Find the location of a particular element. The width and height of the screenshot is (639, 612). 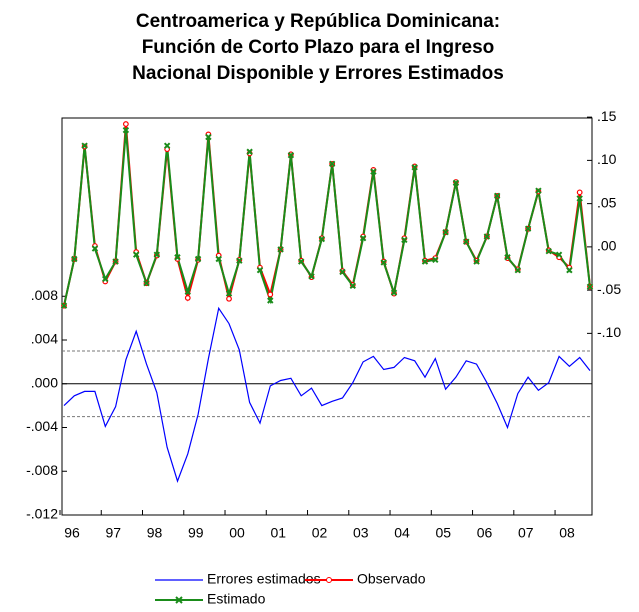

legend-label: Observado is located at coordinates (391, 579).